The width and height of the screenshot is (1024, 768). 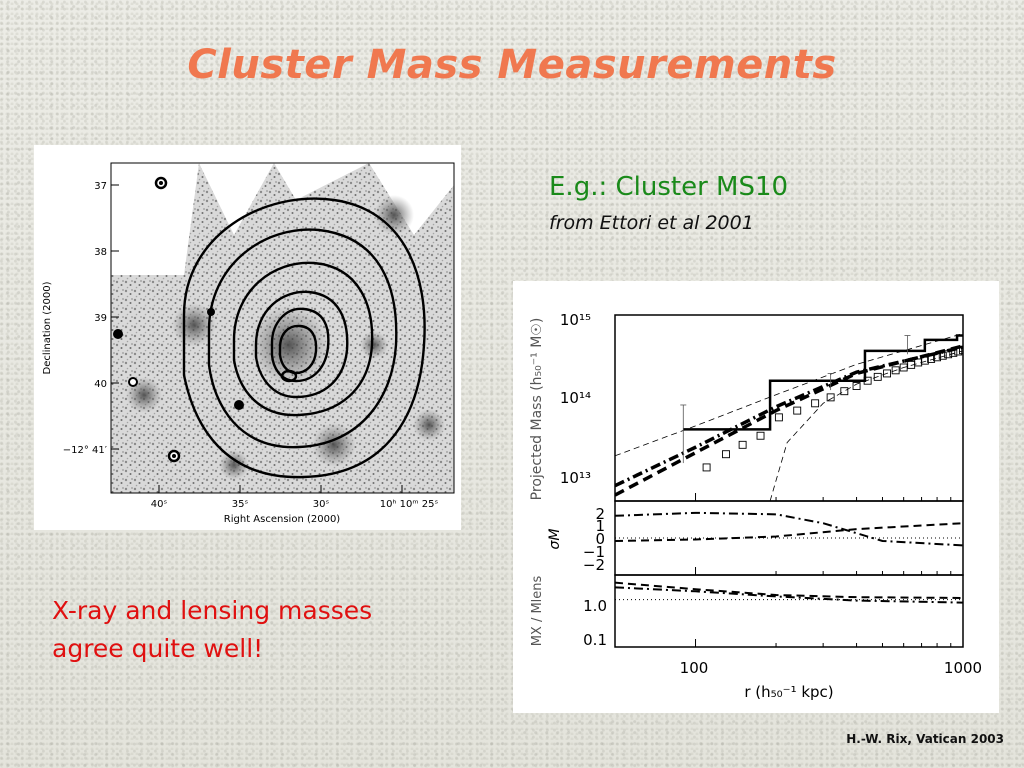 I want to click on mass-y-axis-label: Projected Mass (h₅₀⁻¹ M☉), so click(x=537, y=409).